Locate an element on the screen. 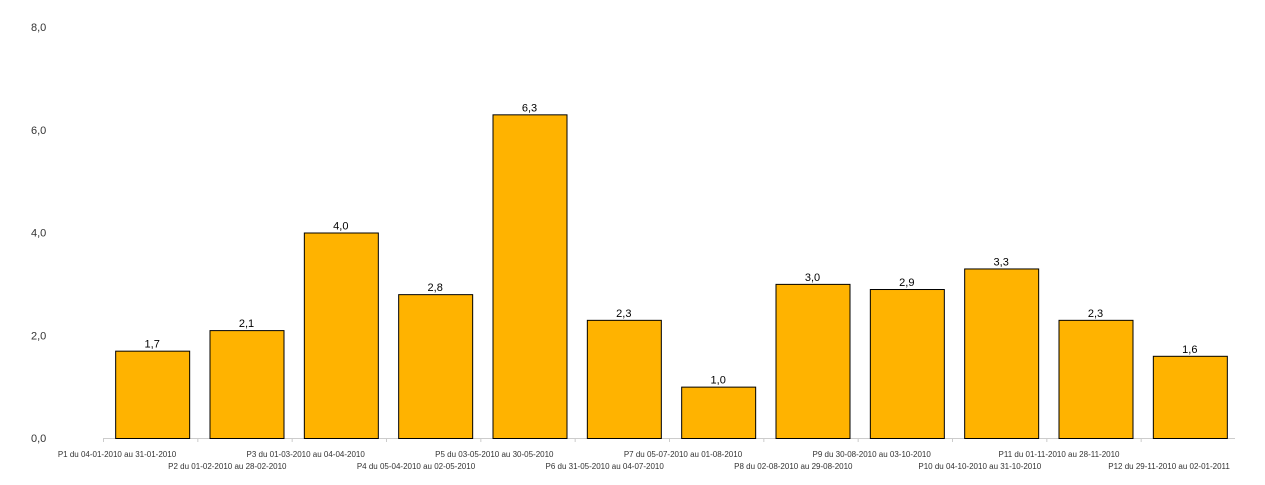 This screenshot has height=485, width=1265. data-label: 4,0 is located at coordinates (340, 227).